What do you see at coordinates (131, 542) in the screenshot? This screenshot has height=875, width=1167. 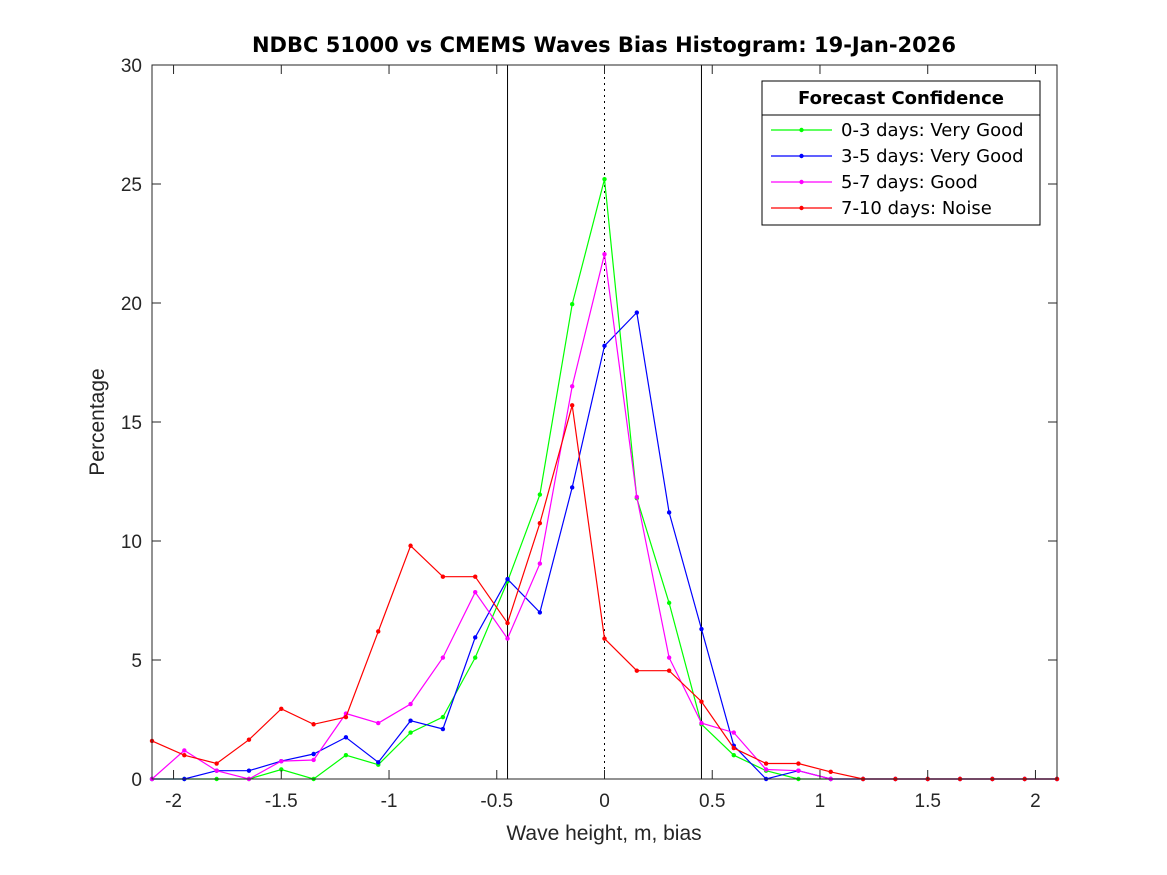 I see `y-tick-label: 10` at bounding box center [131, 542].